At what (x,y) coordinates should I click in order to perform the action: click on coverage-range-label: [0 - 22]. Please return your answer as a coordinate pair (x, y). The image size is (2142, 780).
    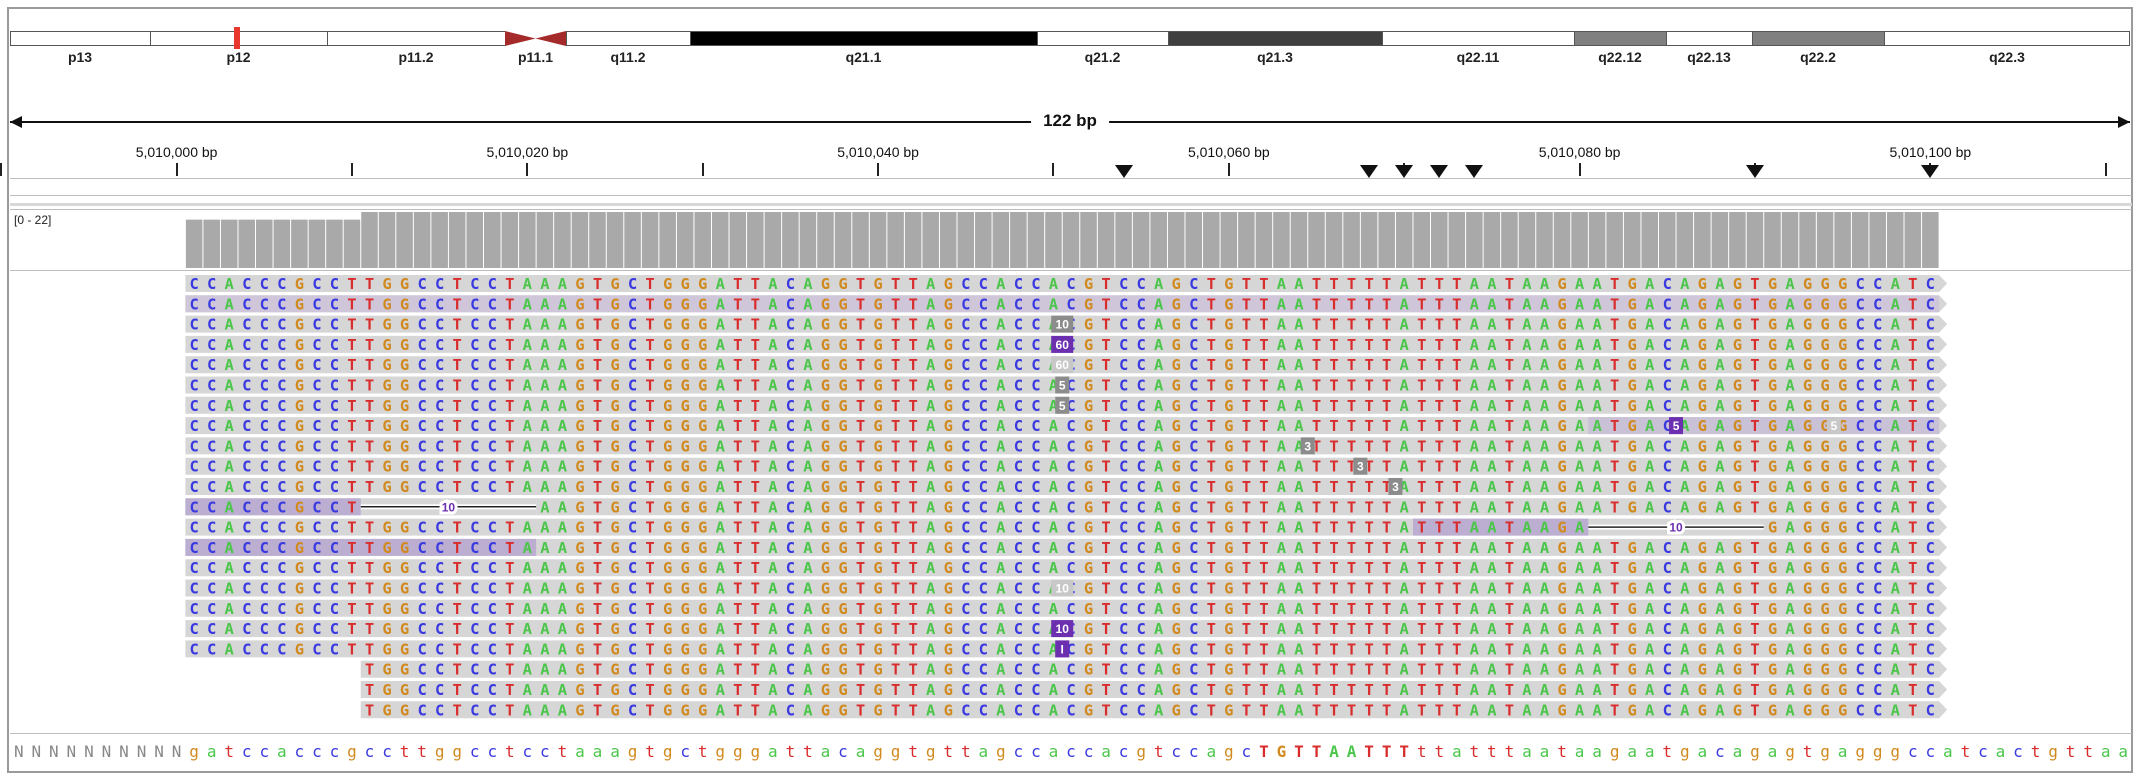
    Looking at the image, I should click on (33, 220).